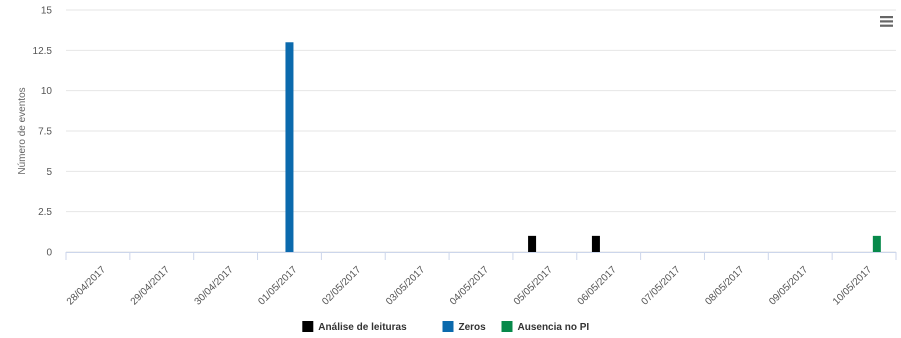 The height and width of the screenshot is (338, 901). What do you see at coordinates (405, 285) in the screenshot?
I see `x-tick-label: 03/05/2017` at bounding box center [405, 285].